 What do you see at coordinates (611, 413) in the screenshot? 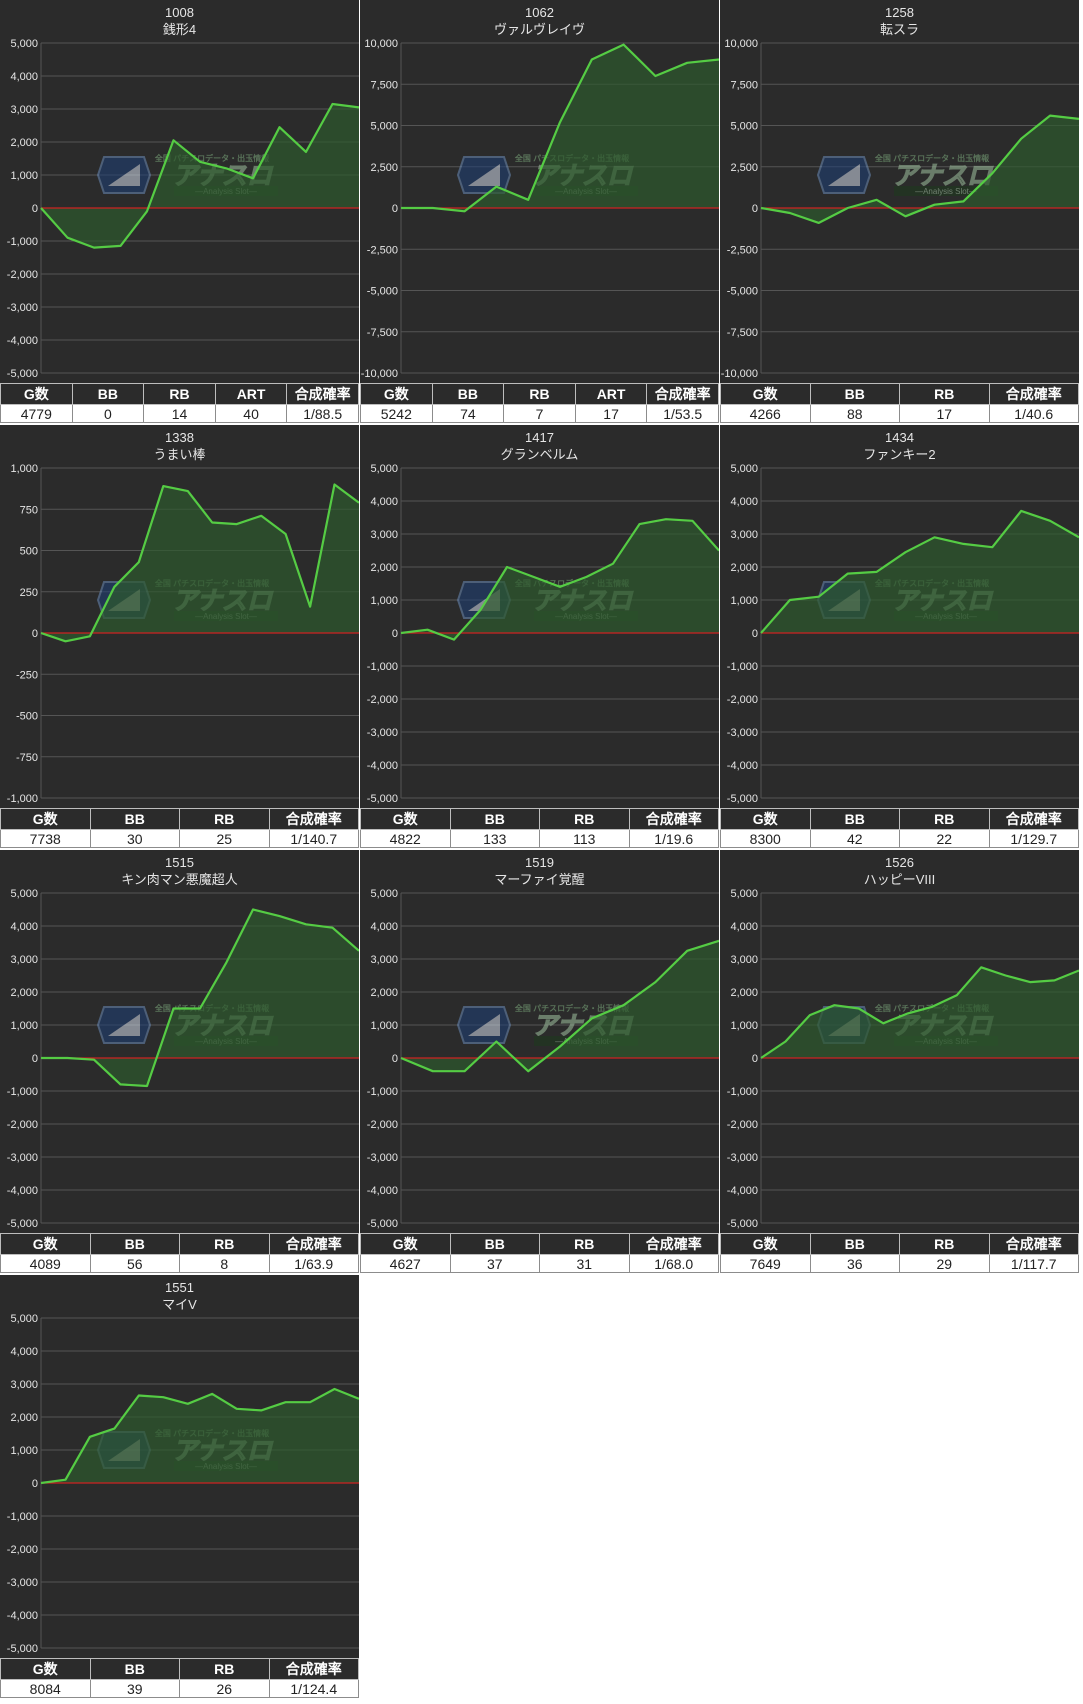
I see `stats-value-cell: 17` at bounding box center [611, 413].